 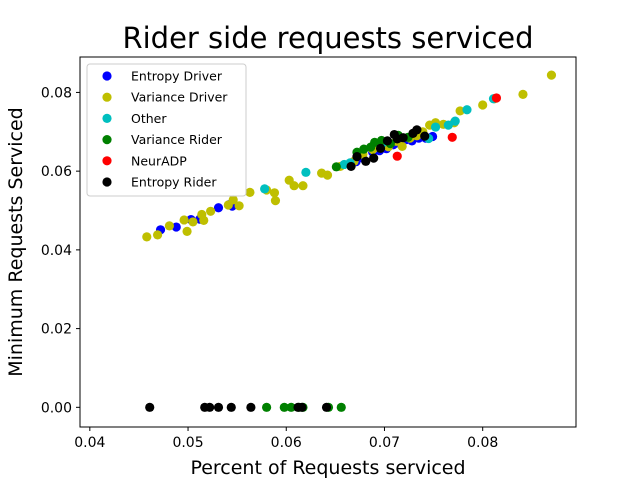 What do you see at coordinates (177, 76) in the screenshot?
I see `legend-label: Entropy Driver` at bounding box center [177, 76].